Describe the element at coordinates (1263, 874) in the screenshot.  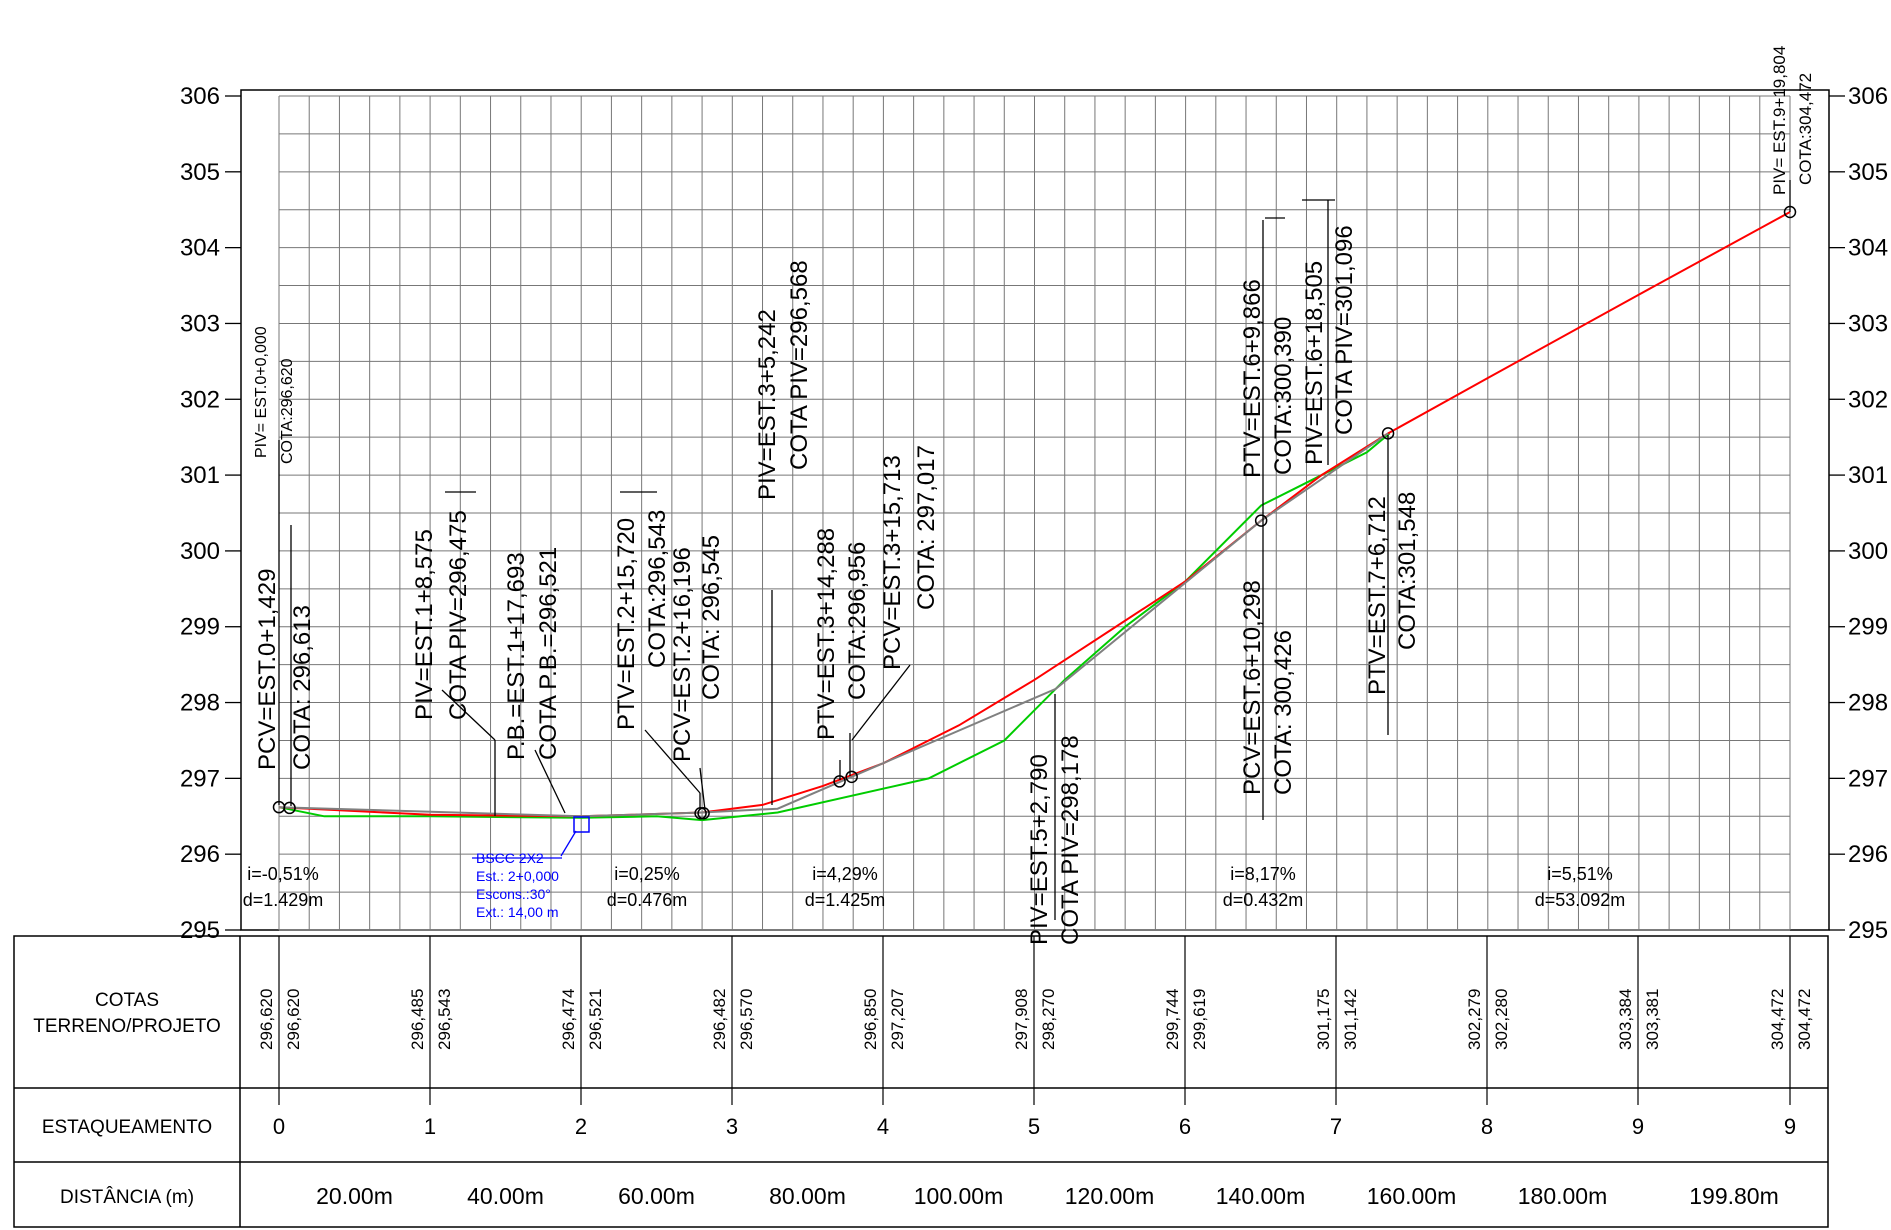
I see `grade-label: i=8,17%` at that location.